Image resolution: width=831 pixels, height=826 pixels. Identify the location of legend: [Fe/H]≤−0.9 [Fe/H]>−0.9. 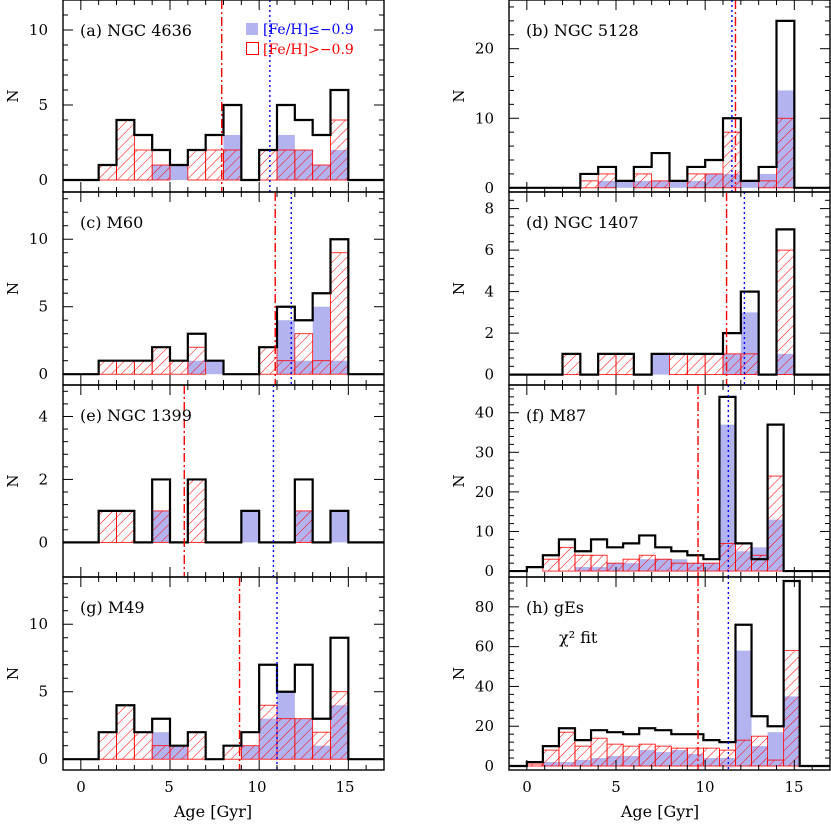
(300, 40).